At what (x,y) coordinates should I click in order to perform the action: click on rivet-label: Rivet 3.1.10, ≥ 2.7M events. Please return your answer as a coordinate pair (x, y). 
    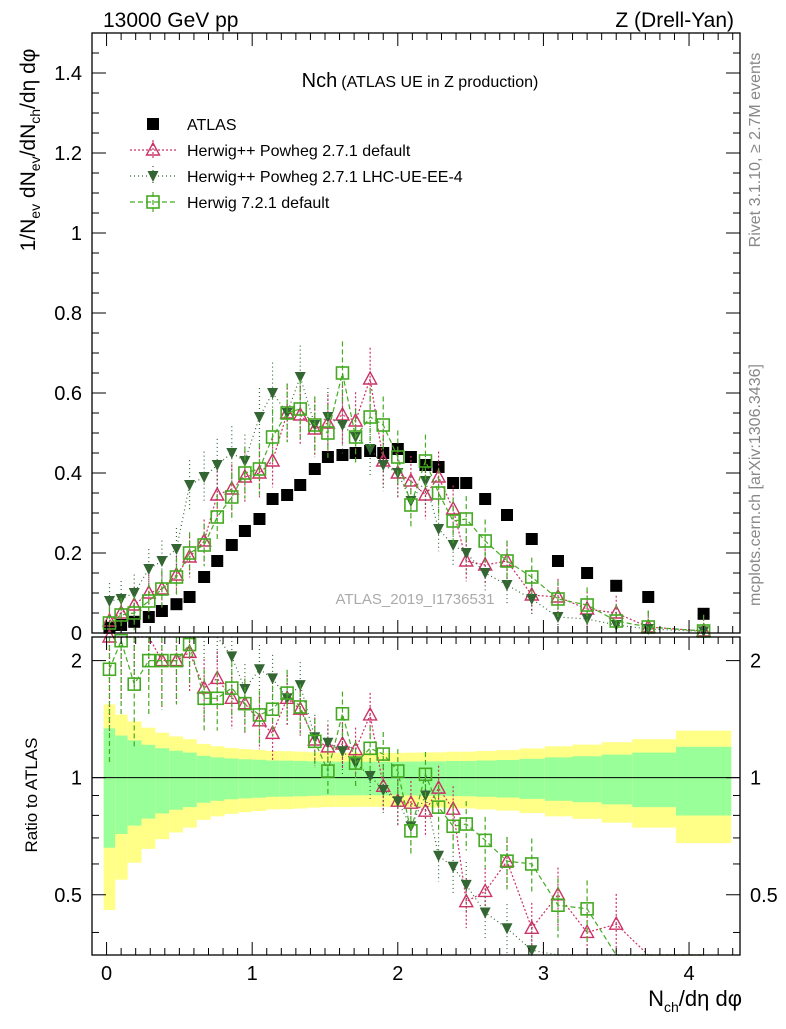
    Looking at the image, I should click on (755, 150).